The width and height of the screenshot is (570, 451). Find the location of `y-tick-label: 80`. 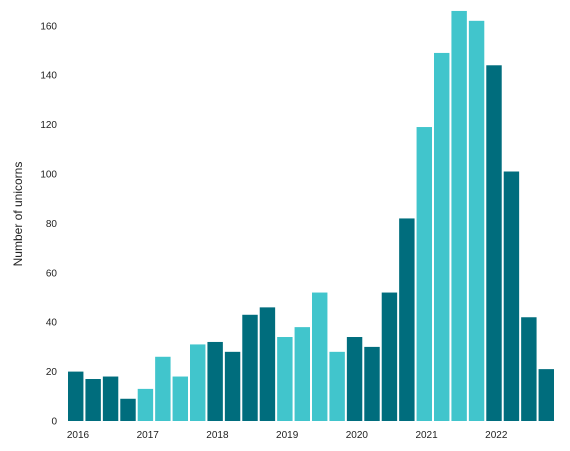

y-tick-label: 80 is located at coordinates (52, 224).